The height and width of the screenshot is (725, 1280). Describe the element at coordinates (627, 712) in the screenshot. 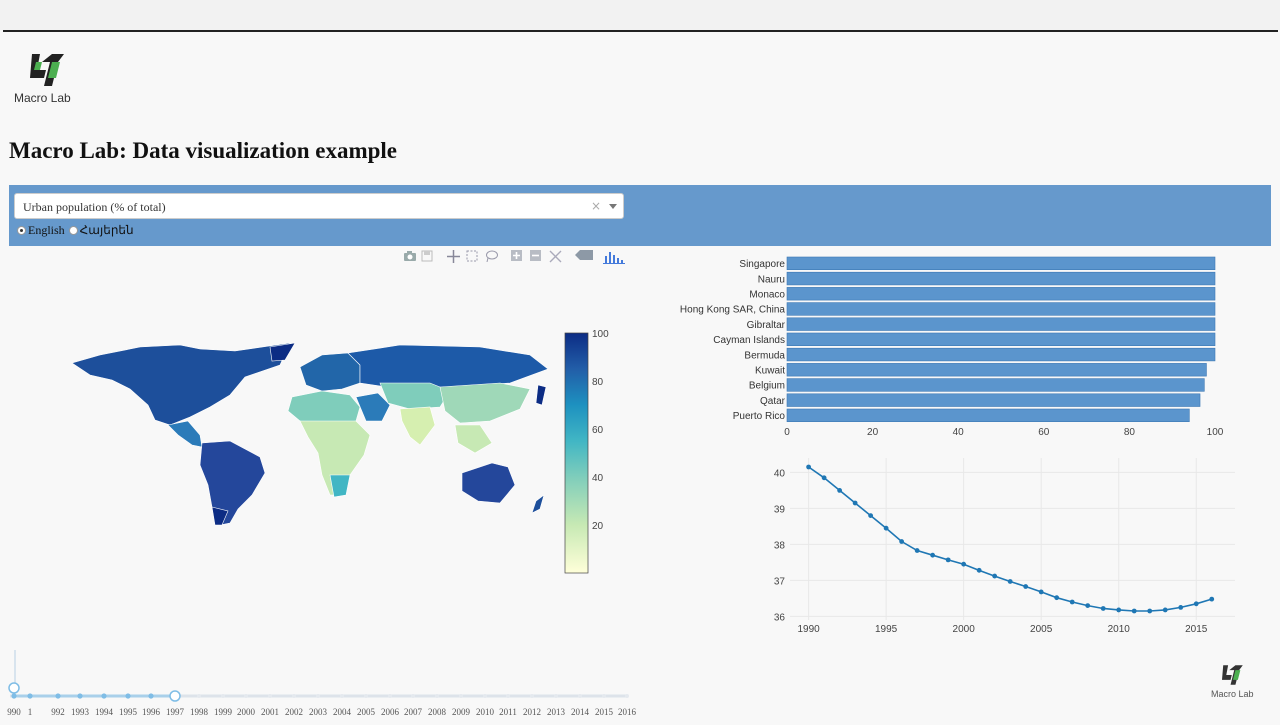

I see `slider-year-label: 2016` at that location.